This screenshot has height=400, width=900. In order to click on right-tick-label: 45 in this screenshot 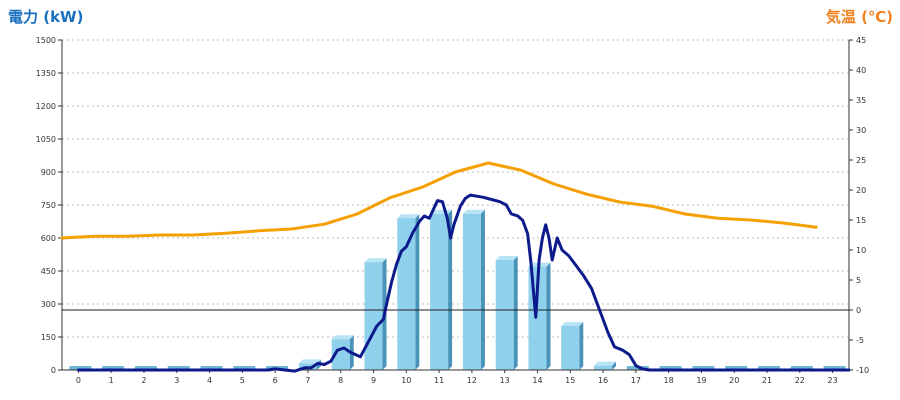, I will do `click(861, 40)`.